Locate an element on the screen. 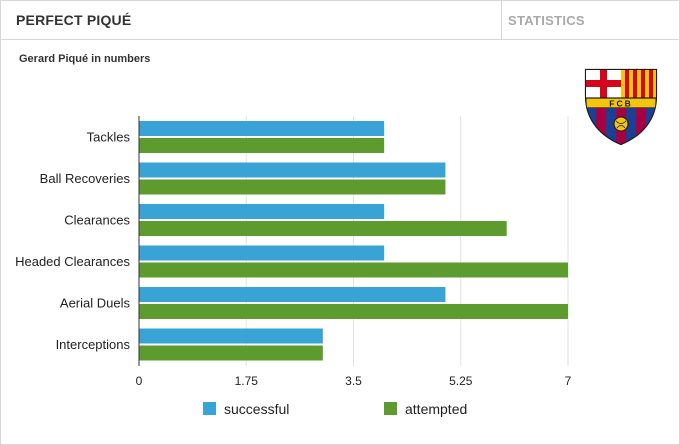 The image size is (680, 445). x-tick-label: 0 is located at coordinates (139, 381).